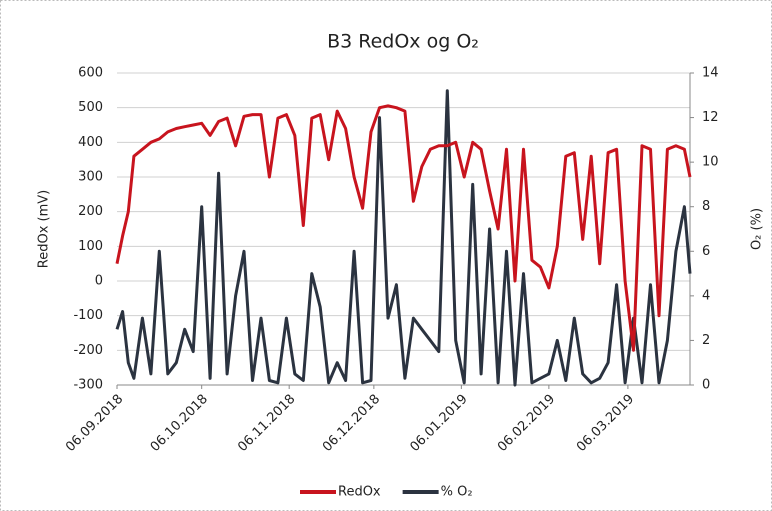 Image resolution: width=772 pixels, height=511 pixels. I want to click on y-tick-label: 0, so click(99, 281).